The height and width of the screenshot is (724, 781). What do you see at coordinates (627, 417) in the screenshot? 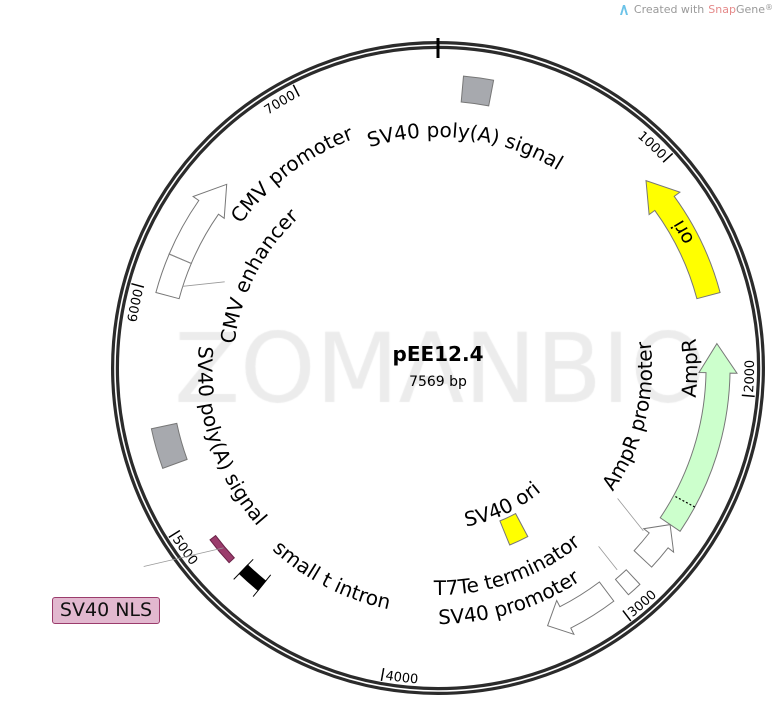
I see `label-ampr-promoter: AmpR promoter` at bounding box center [627, 417].